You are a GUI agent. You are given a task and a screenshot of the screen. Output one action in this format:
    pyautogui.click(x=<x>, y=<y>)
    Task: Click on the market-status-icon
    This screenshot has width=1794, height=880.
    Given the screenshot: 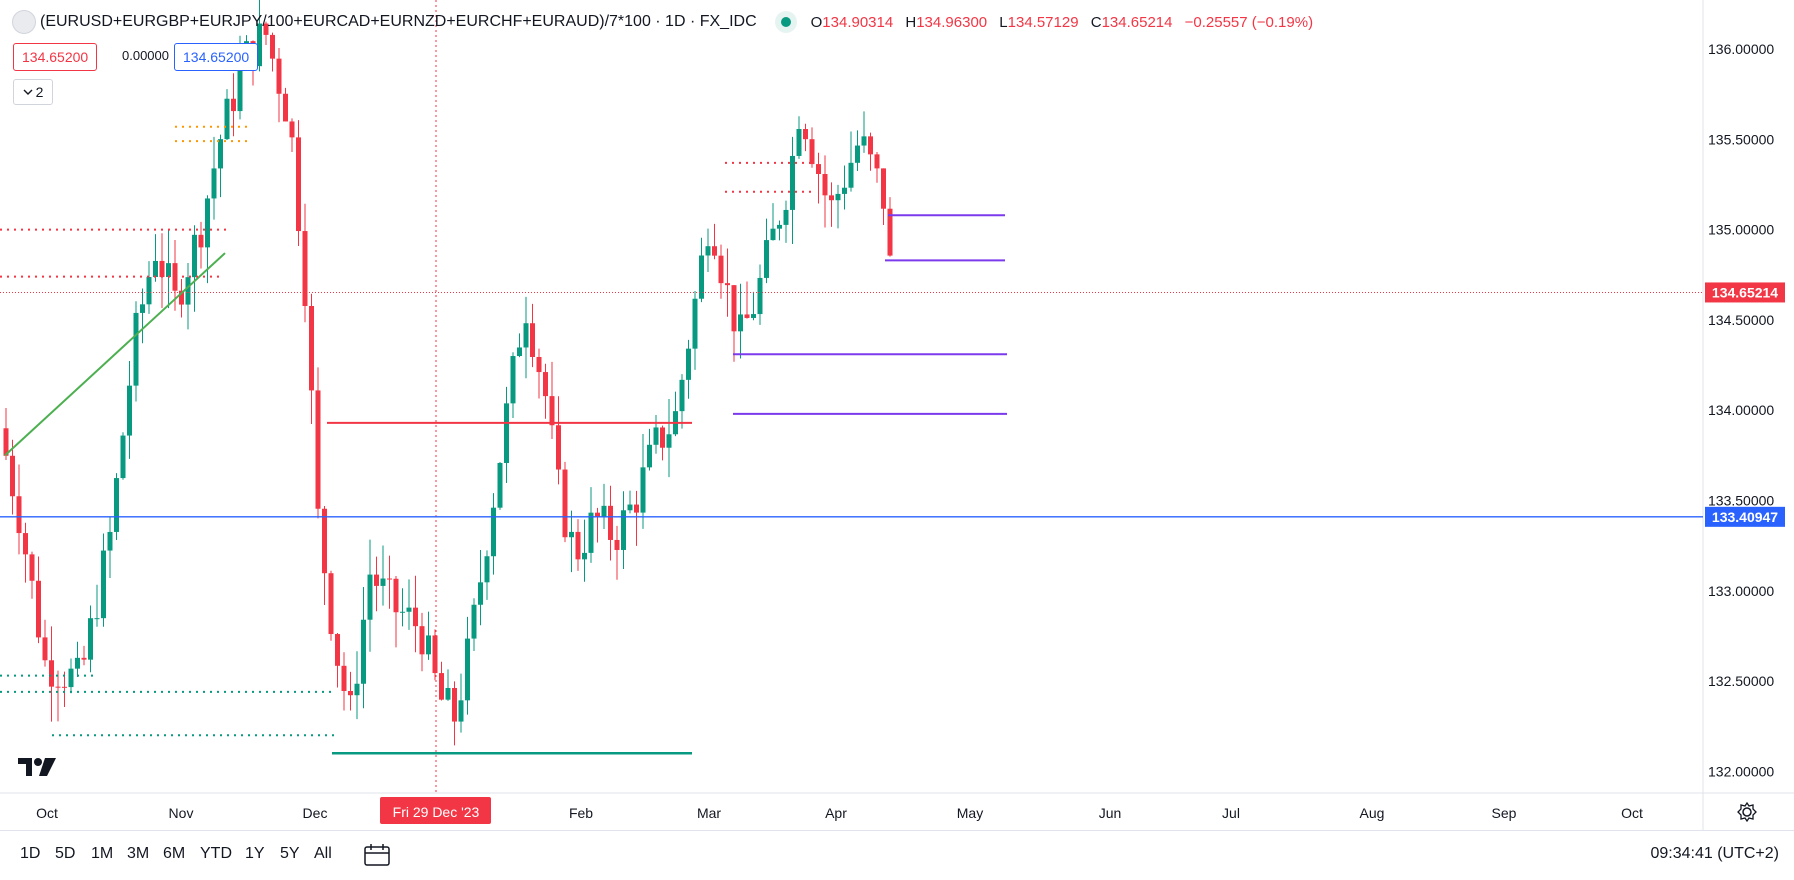 What is the action you would take?
    pyautogui.click(x=785, y=22)
    